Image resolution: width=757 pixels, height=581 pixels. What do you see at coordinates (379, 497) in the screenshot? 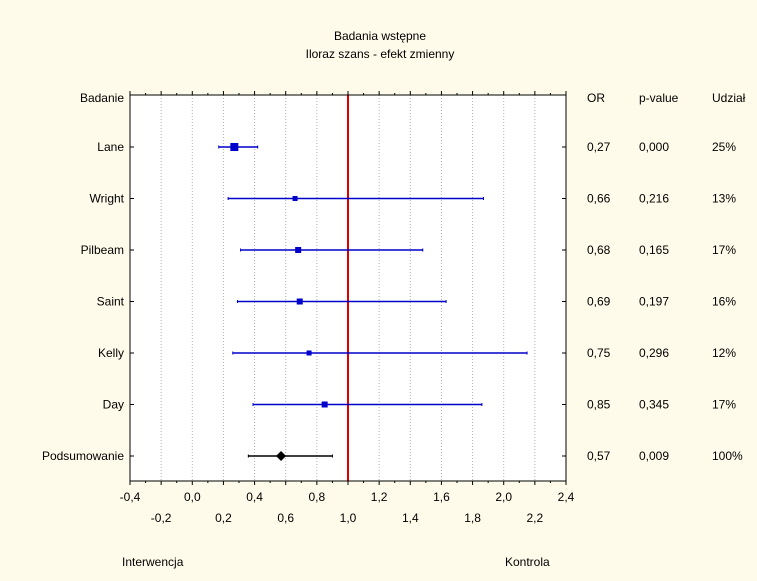
I see `tick-label-upper: 1,2` at bounding box center [379, 497].